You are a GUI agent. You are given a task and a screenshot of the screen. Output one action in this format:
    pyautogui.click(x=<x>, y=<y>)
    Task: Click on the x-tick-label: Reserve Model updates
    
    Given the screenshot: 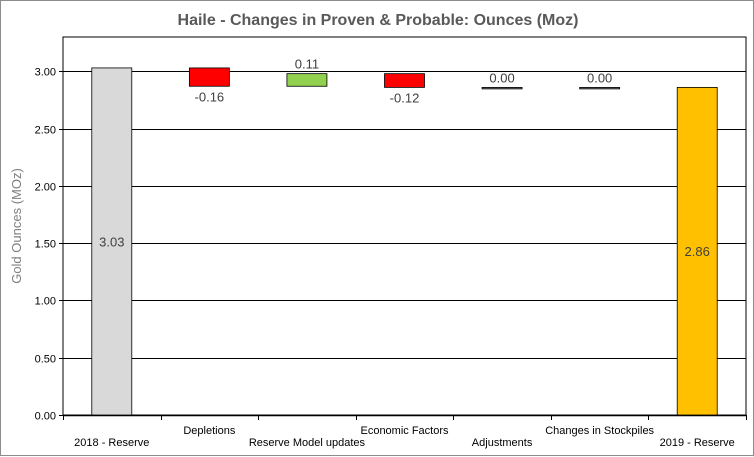 What is the action you would take?
    pyautogui.click(x=307, y=443)
    